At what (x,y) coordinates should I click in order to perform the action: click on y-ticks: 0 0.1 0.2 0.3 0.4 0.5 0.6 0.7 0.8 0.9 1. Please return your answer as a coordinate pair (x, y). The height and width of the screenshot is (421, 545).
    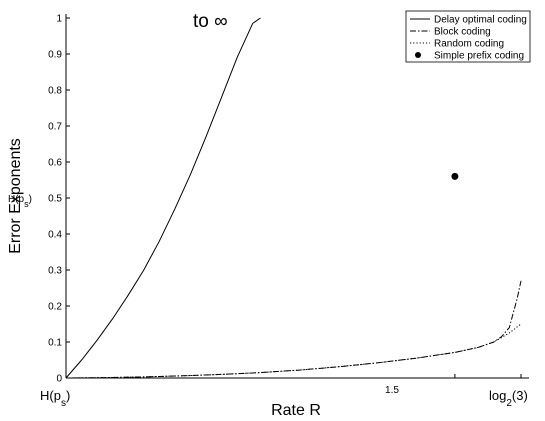
    Looking at the image, I should click on (59, 199).